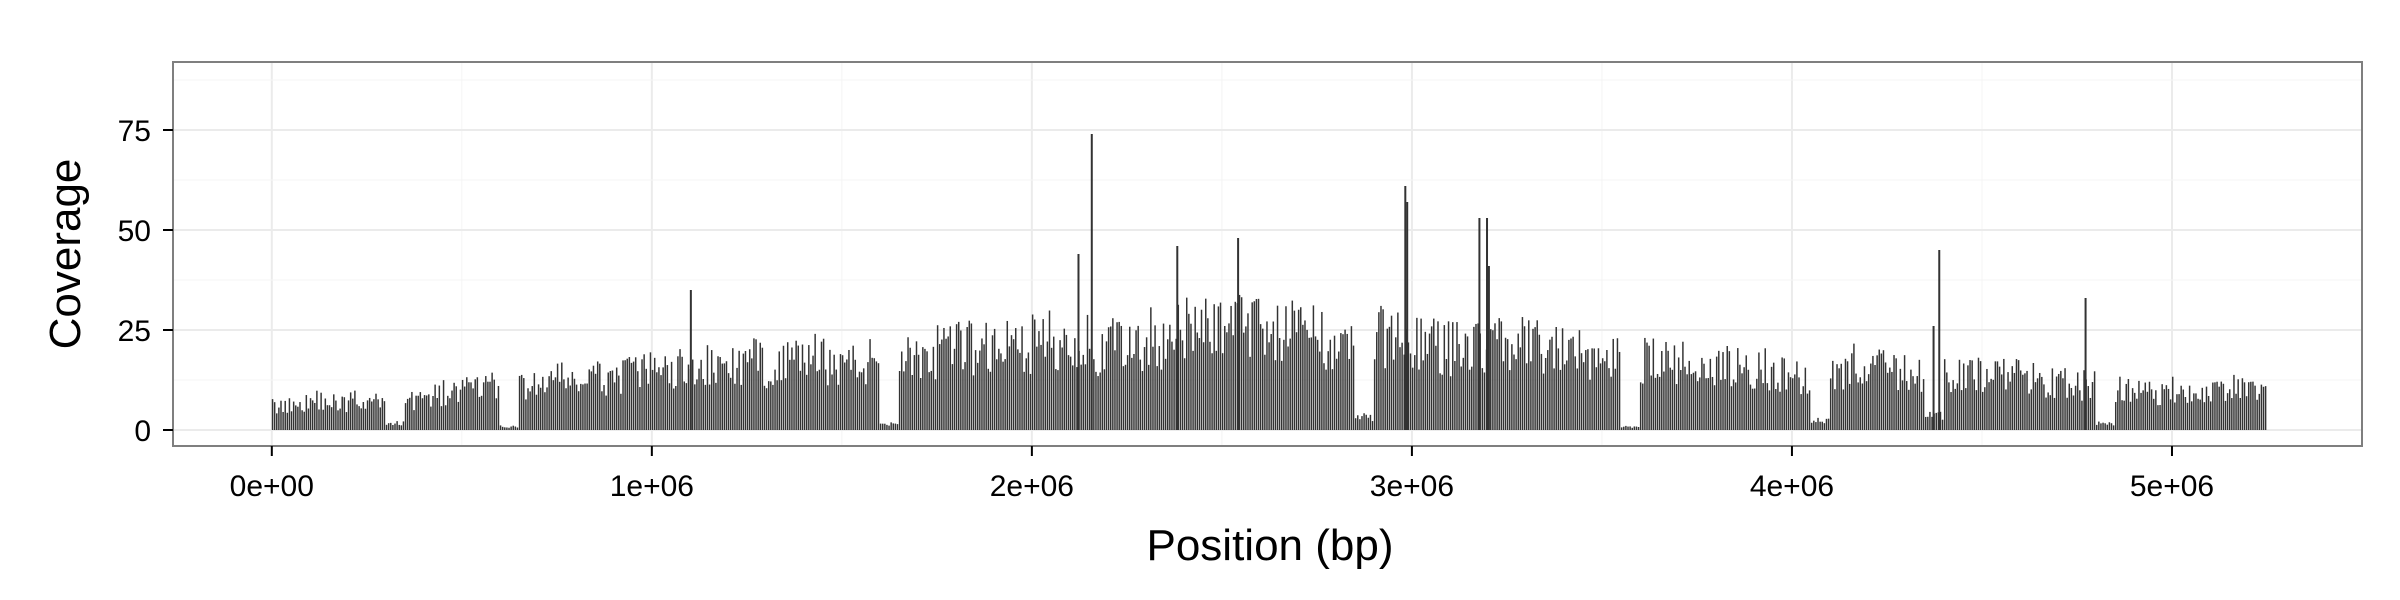  Describe the element at coordinates (2172, 486) in the screenshot. I see `x-tick-label: 5e+06` at that location.